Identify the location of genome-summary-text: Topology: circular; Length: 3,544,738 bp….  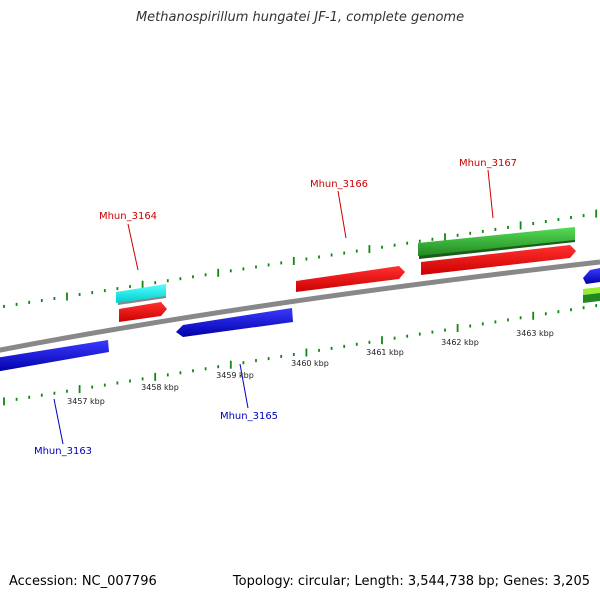
(411, 581).